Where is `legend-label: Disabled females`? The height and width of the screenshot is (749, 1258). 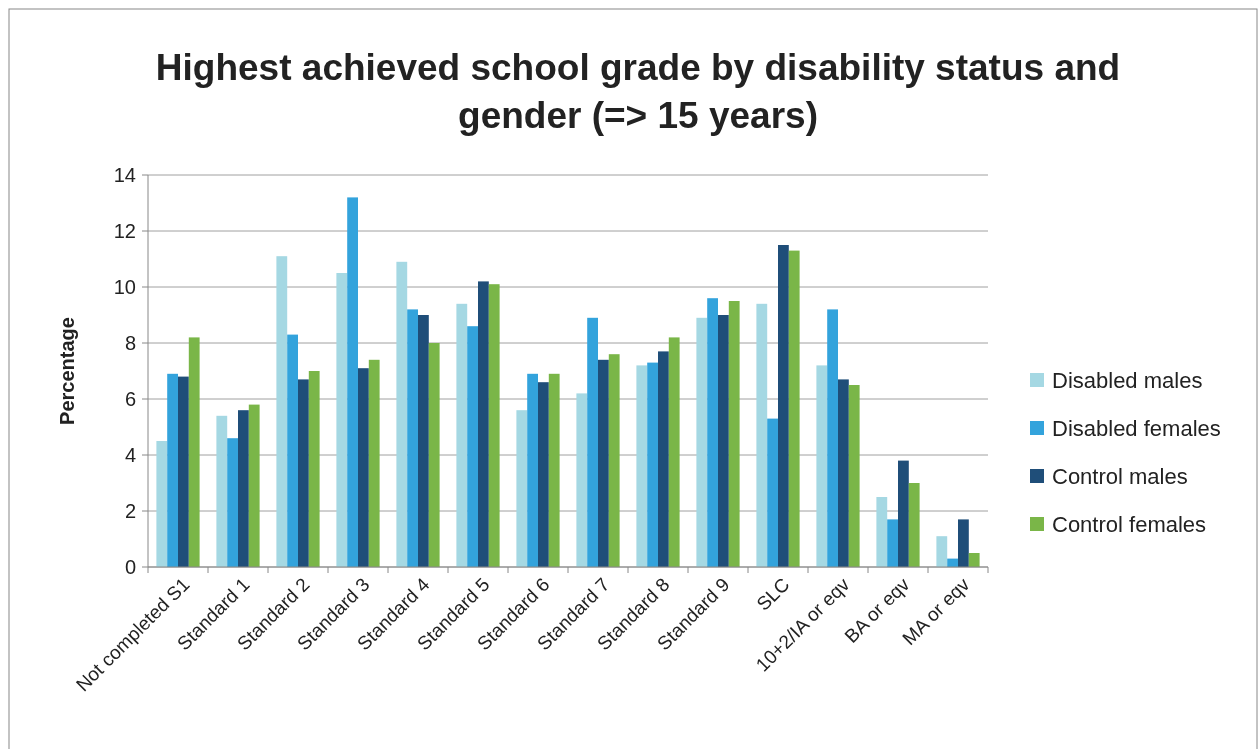
legend-label: Disabled females is located at coordinates (1136, 428).